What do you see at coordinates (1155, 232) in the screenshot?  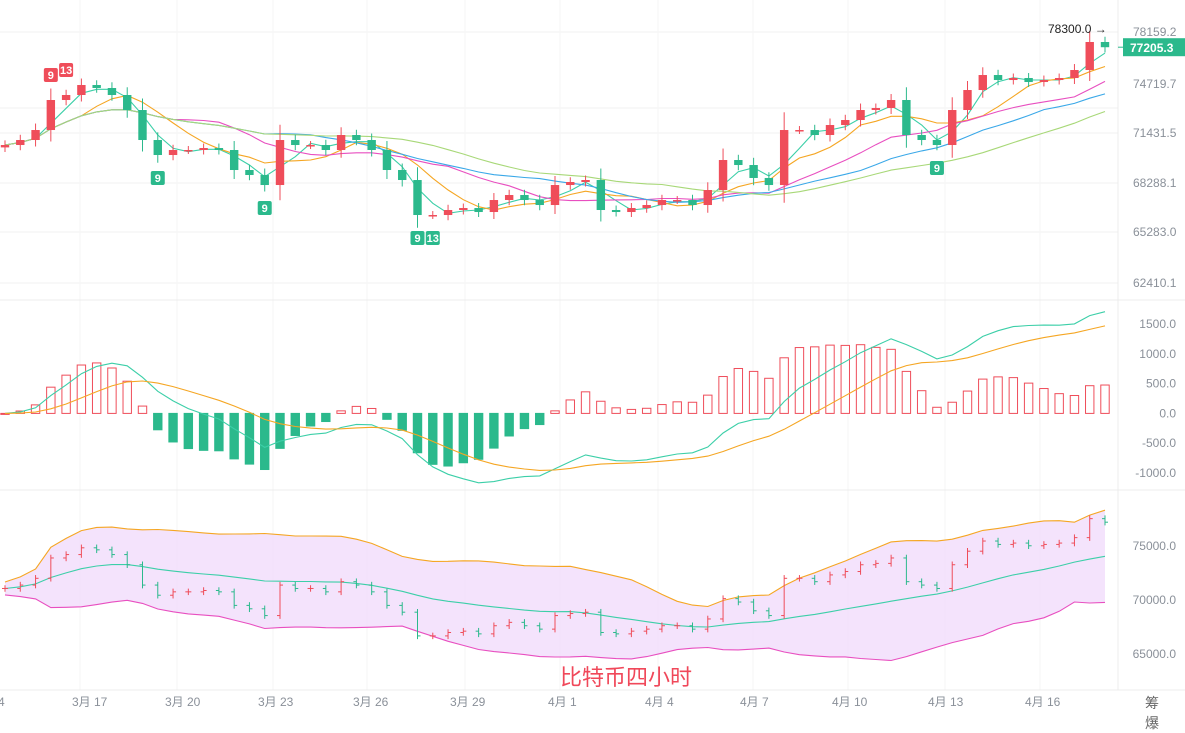 I see `price-tick-label: 65283.0` at bounding box center [1155, 232].